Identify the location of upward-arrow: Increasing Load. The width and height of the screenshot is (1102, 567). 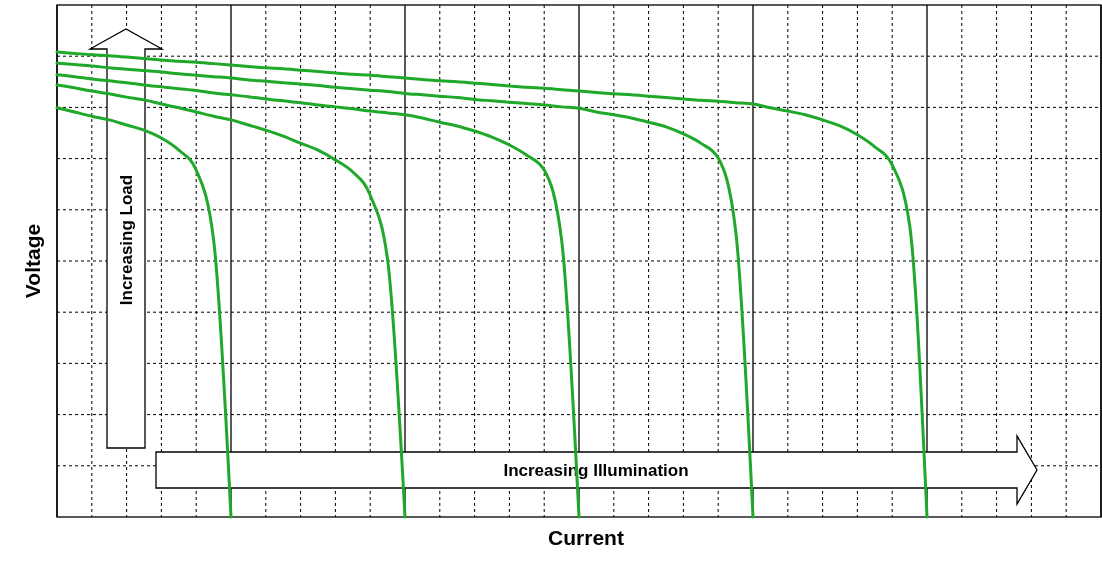
(126, 238).